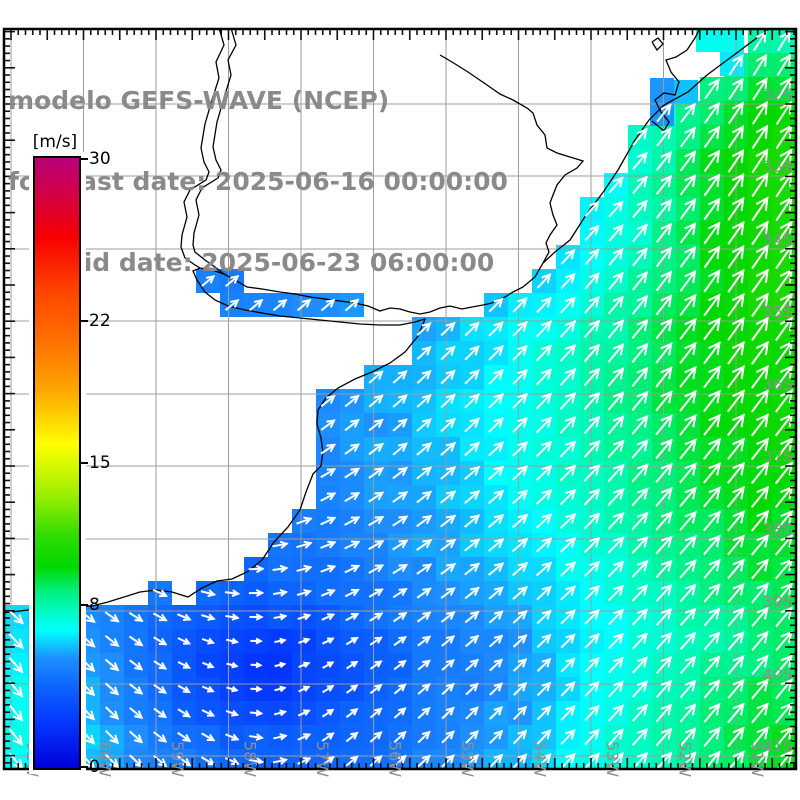 The height and width of the screenshot is (800, 800). What do you see at coordinates (177, 759) in the screenshot?
I see `longitude-label: 59W` at bounding box center [177, 759].